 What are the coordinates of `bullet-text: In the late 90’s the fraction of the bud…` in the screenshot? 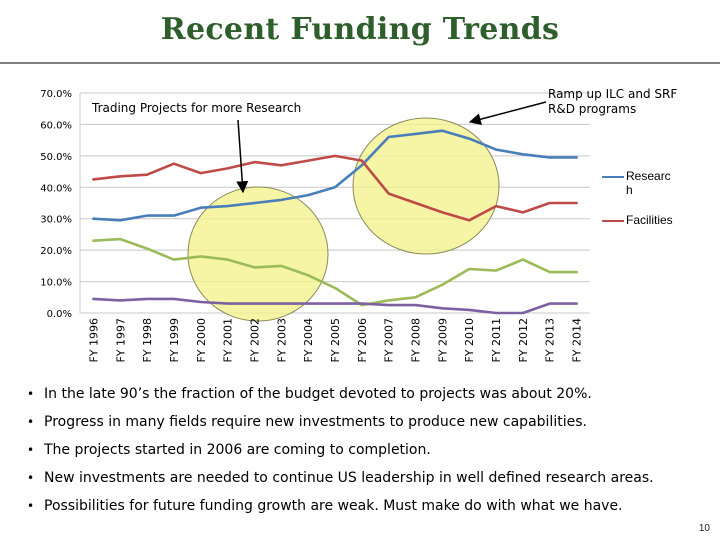 It's located at (318, 394).